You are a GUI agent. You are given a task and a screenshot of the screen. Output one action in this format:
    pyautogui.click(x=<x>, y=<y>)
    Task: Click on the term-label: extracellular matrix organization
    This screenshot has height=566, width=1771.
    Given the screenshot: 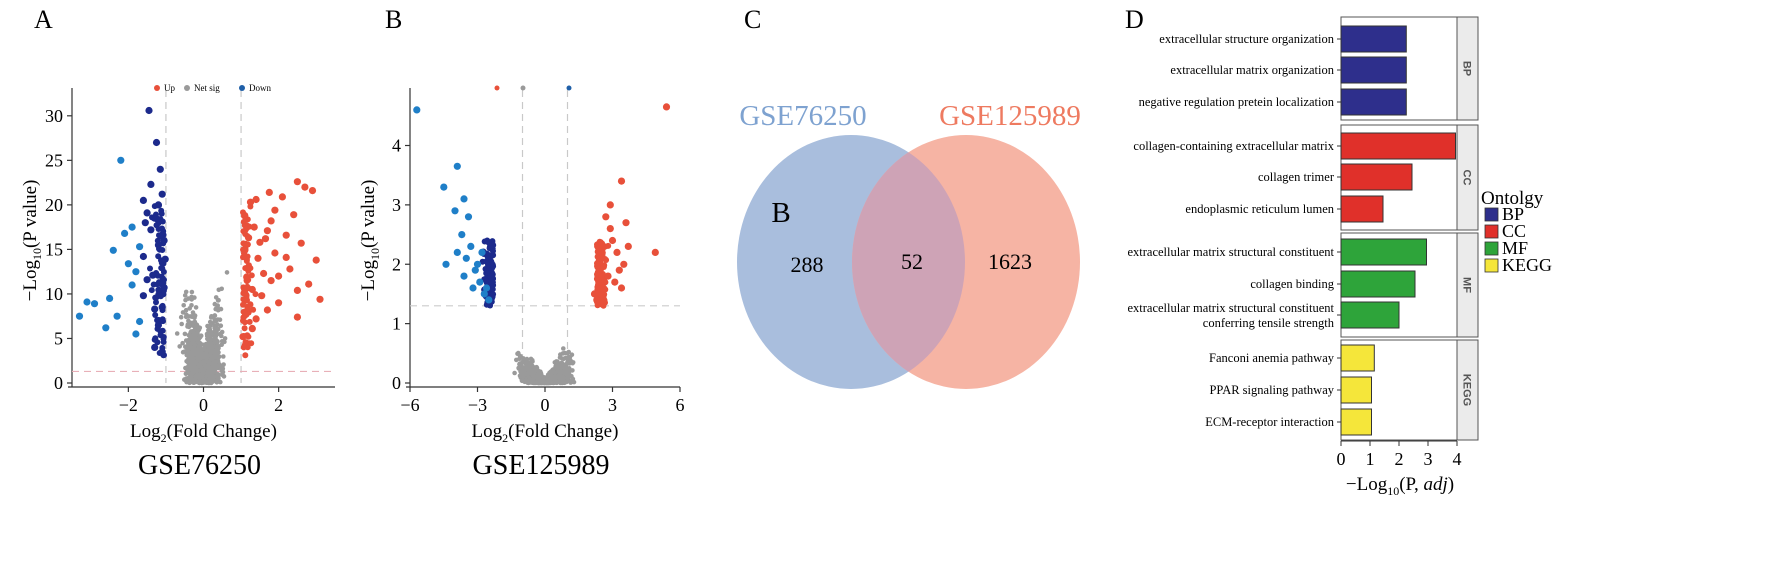 What is the action you would take?
    pyautogui.click(x=1252, y=70)
    